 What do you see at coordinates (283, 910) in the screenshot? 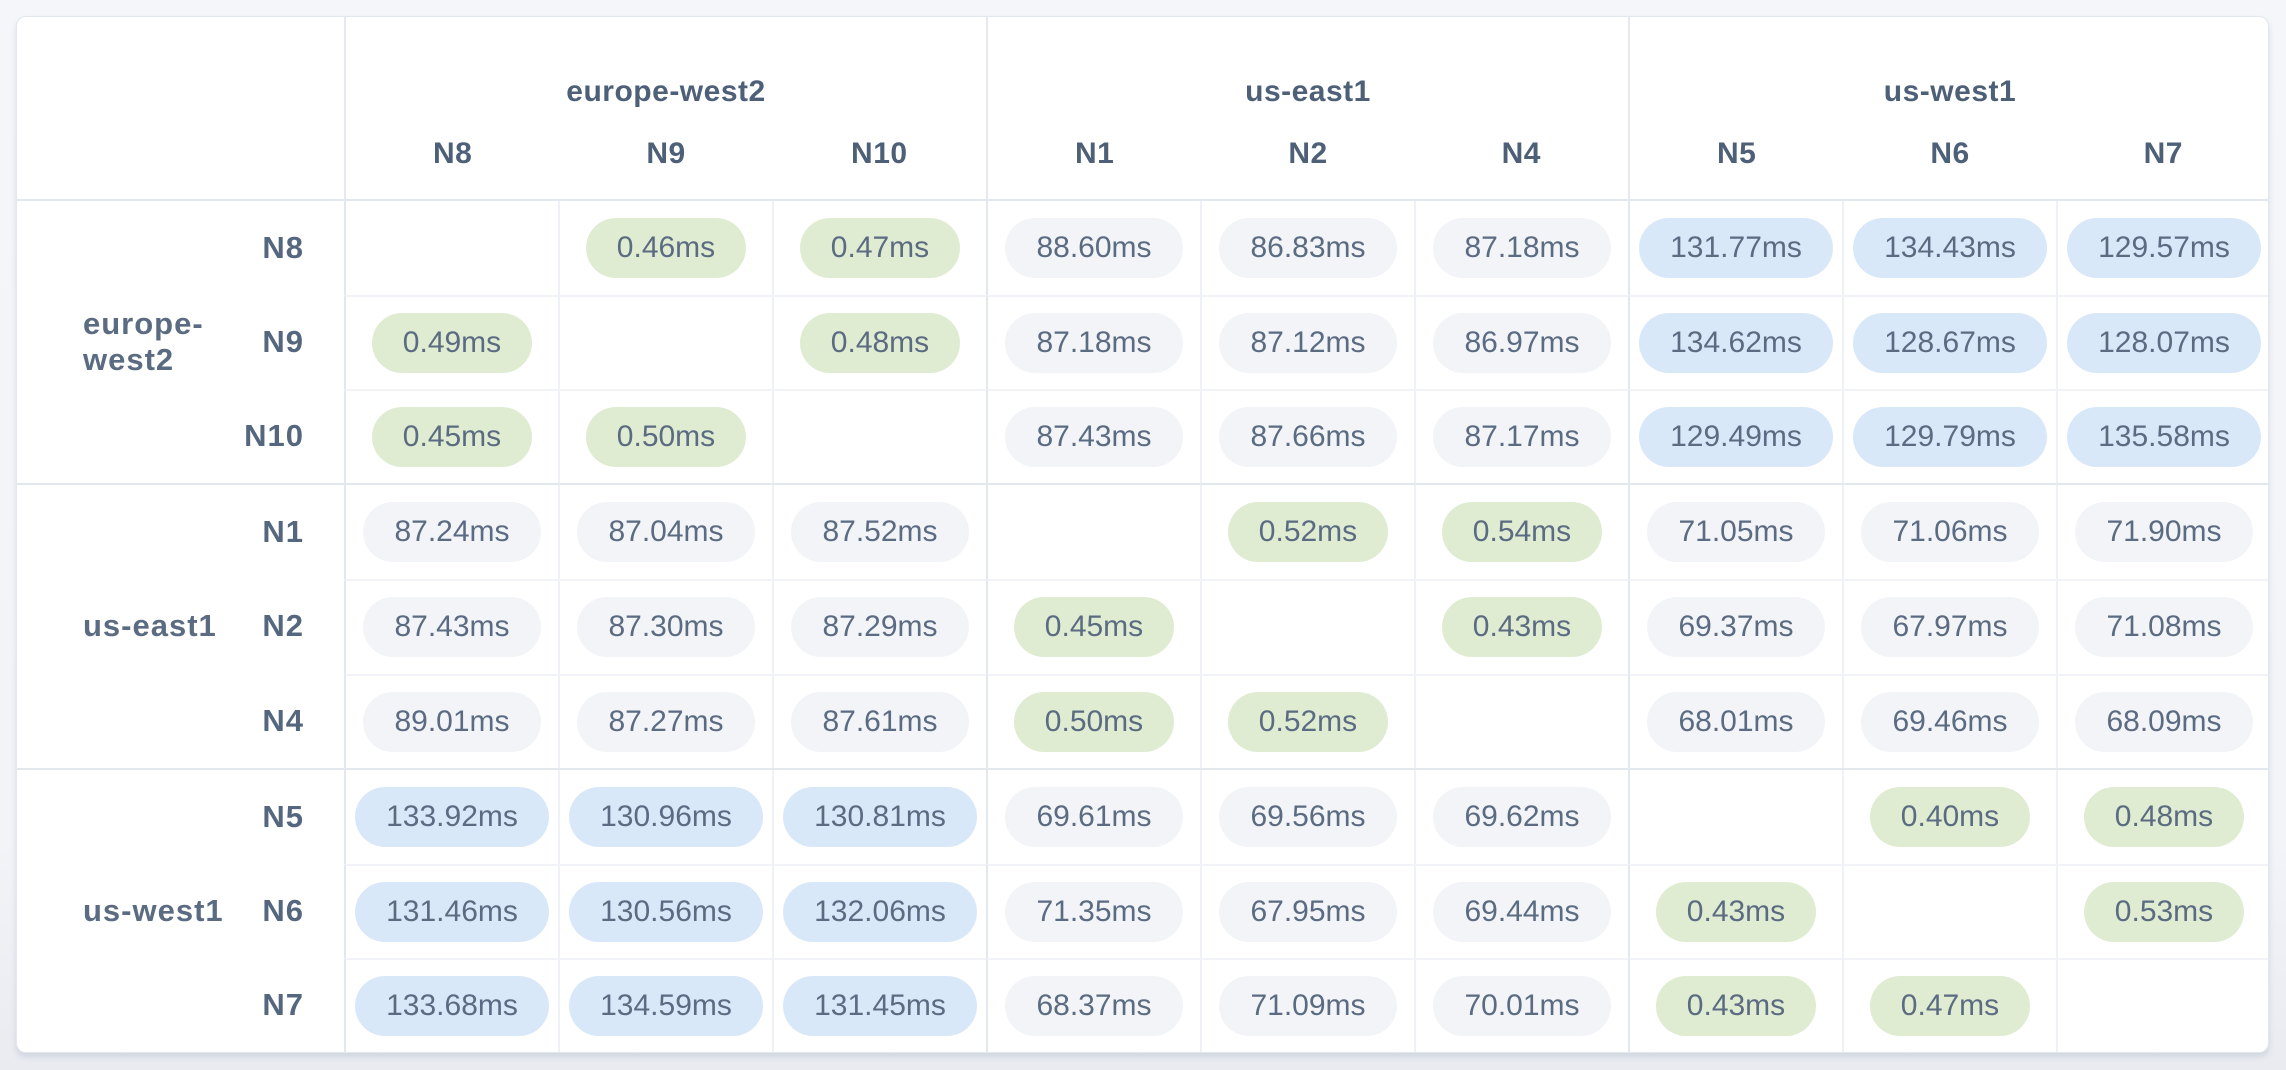
I see `row-node-label: N6` at bounding box center [283, 910].